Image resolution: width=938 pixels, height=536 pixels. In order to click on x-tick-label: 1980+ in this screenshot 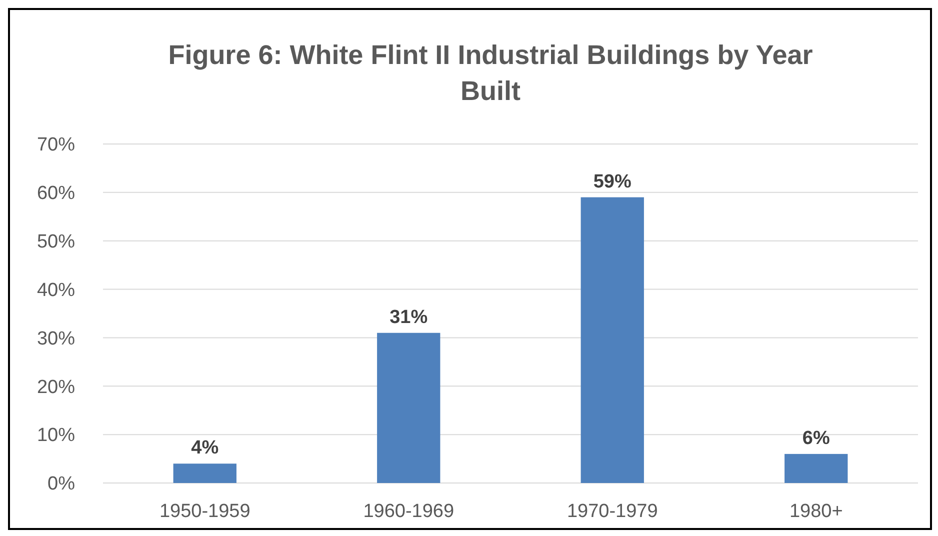, I will do `click(816, 511)`.